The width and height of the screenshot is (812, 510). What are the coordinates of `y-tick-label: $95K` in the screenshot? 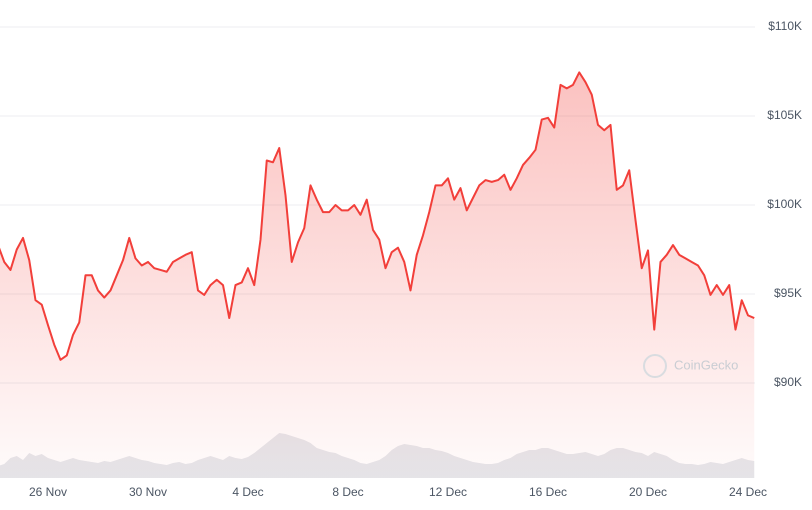 It's located at (788, 293).